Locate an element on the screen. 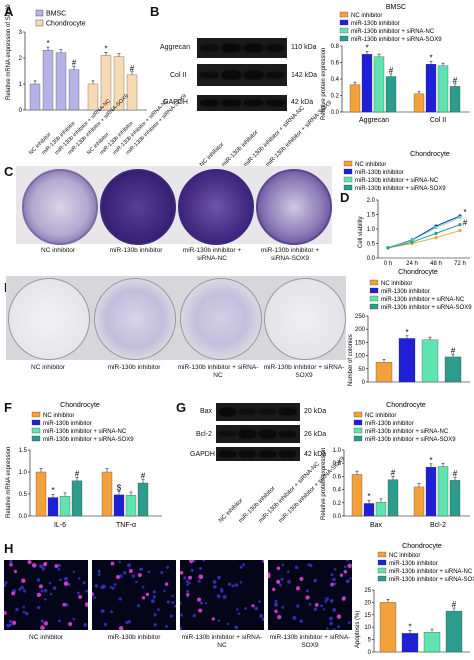 Image resolution: width=474 pixels, height=660 pixels. kda-gapdh-g: 42 kDa is located at coordinates (315, 454).